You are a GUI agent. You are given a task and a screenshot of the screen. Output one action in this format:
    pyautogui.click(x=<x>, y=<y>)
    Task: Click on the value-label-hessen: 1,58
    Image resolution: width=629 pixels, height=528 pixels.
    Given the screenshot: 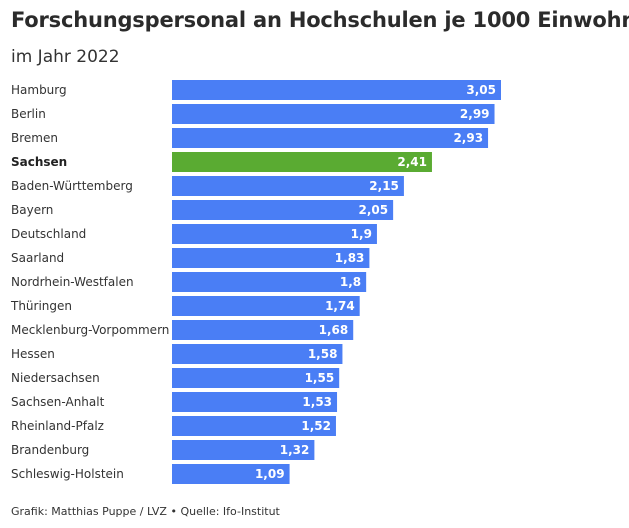 What is the action you would take?
    pyautogui.click(x=323, y=354)
    